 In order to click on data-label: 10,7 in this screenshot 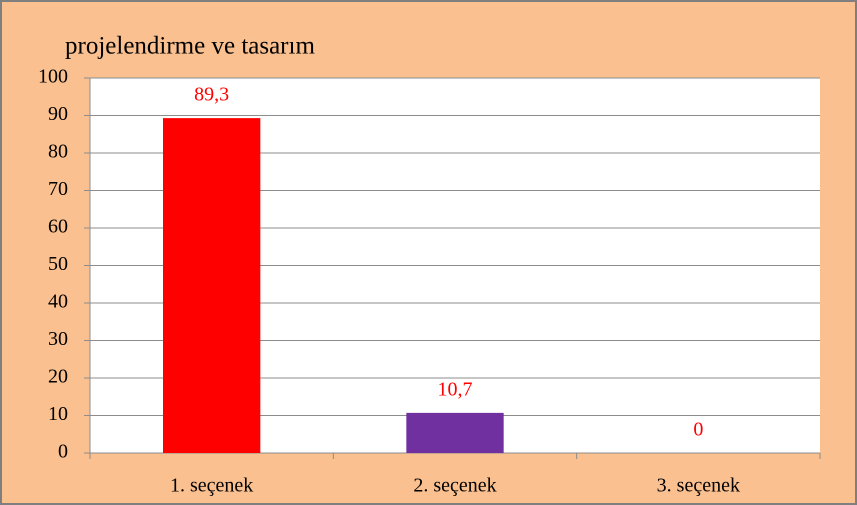, I will do `click(455, 389)`.